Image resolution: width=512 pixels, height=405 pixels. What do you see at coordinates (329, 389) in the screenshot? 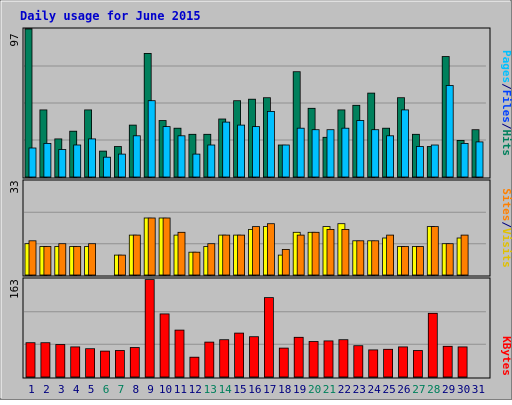
I see `x-tick-label-day-21: 21` at bounding box center [329, 389].